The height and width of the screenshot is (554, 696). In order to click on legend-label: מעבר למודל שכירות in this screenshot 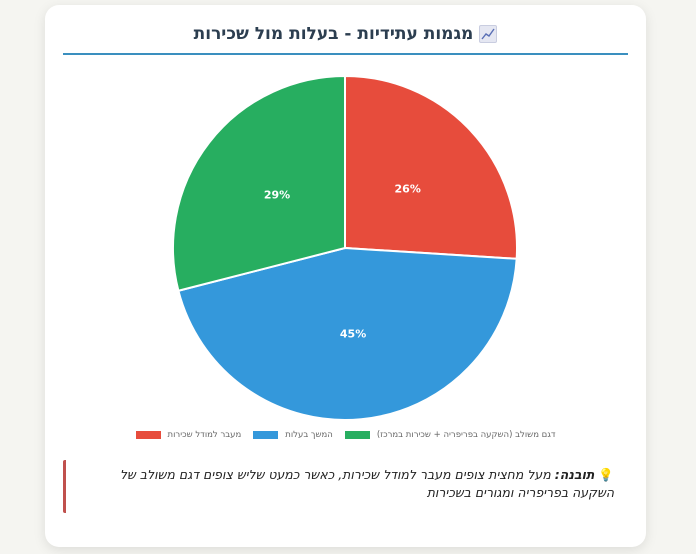, I will do `click(204, 435)`.